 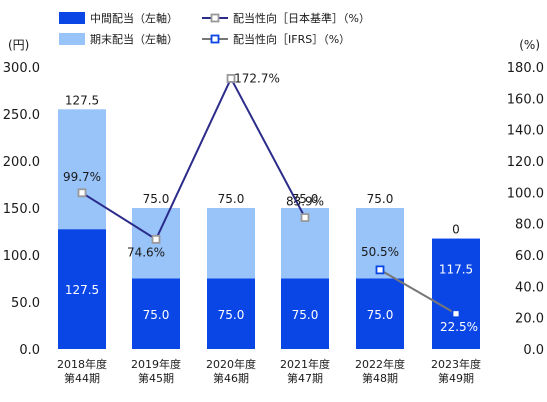 What do you see at coordinates (525, 68) in the screenshot?
I see `right-tick-label: 180.0` at bounding box center [525, 68].